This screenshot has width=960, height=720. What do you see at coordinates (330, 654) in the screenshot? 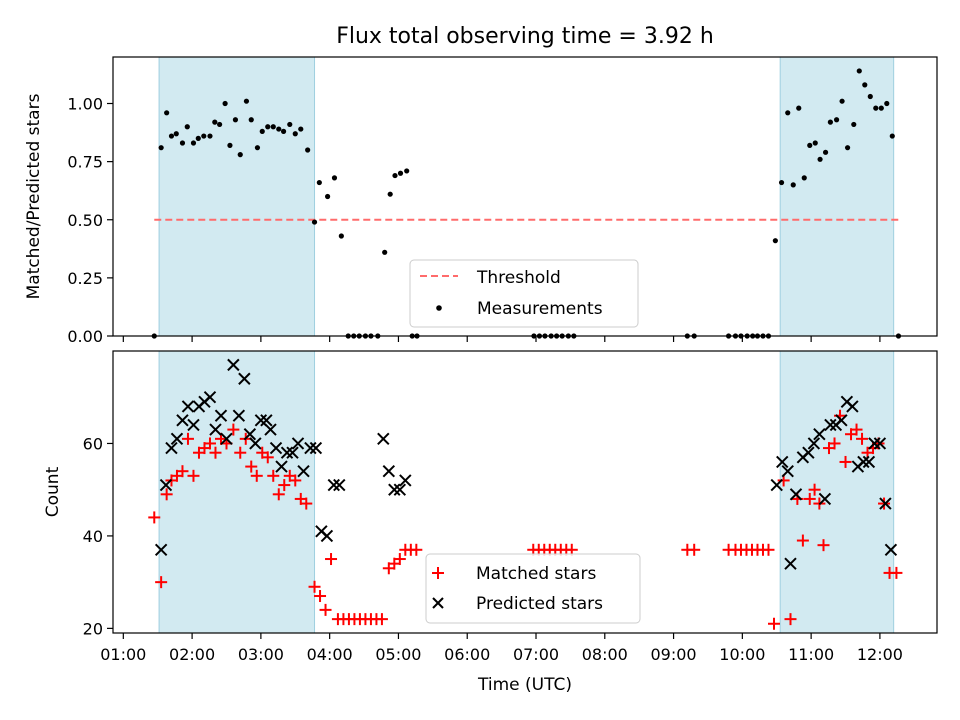
I see `x-tick-label: 04:00` at bounding box center [330, 654].